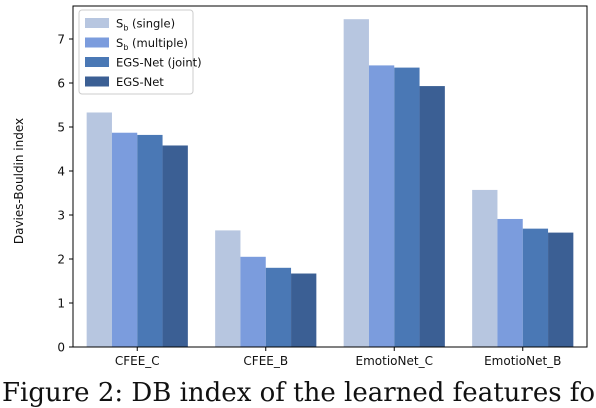 This screenshot has width=596, height=408. I want to click on y-tick-label: 3, so click(61, 216).